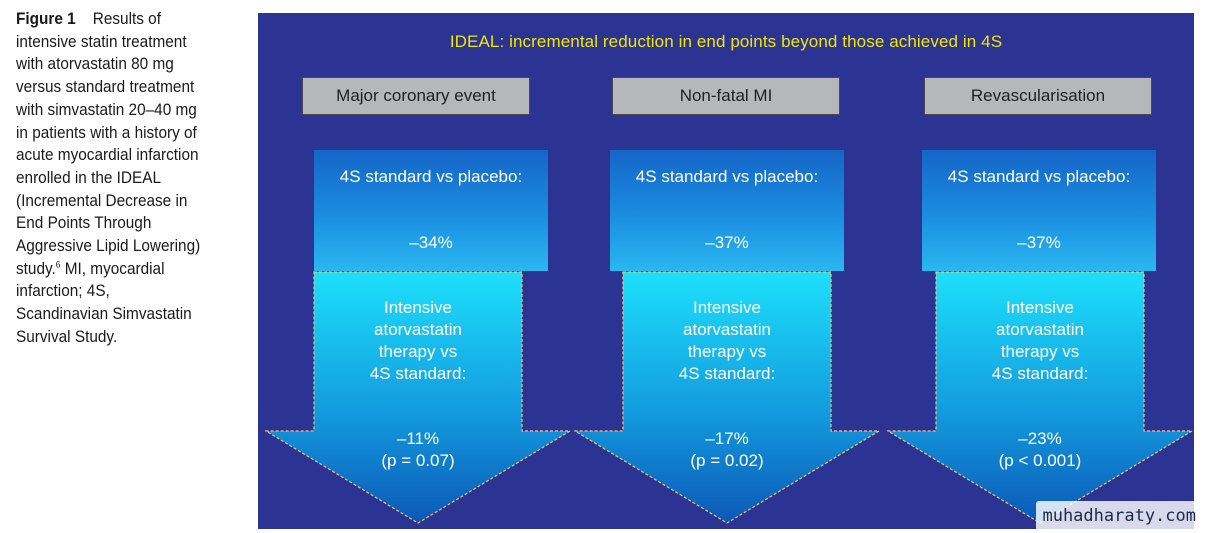 The image size is (1208, 533). I want to click on endpoint-box-non-fatal-mi: Non-fatal MI, so click(726, 96).